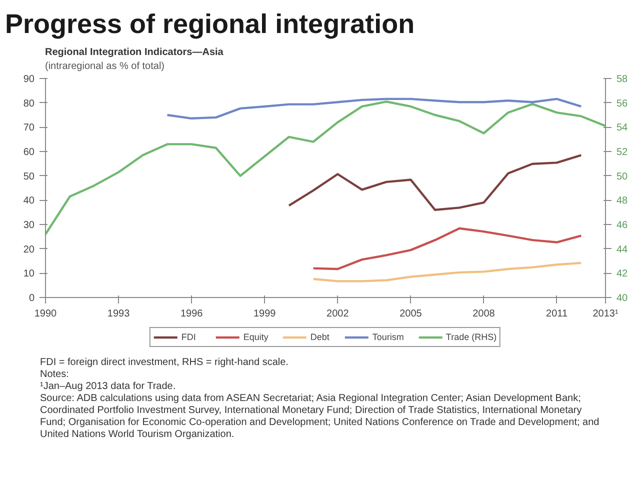  What do you see at coordinates (29, 225) in the screenshot?
I see `y-tick-label: 30` at bounding box center [29, 225].